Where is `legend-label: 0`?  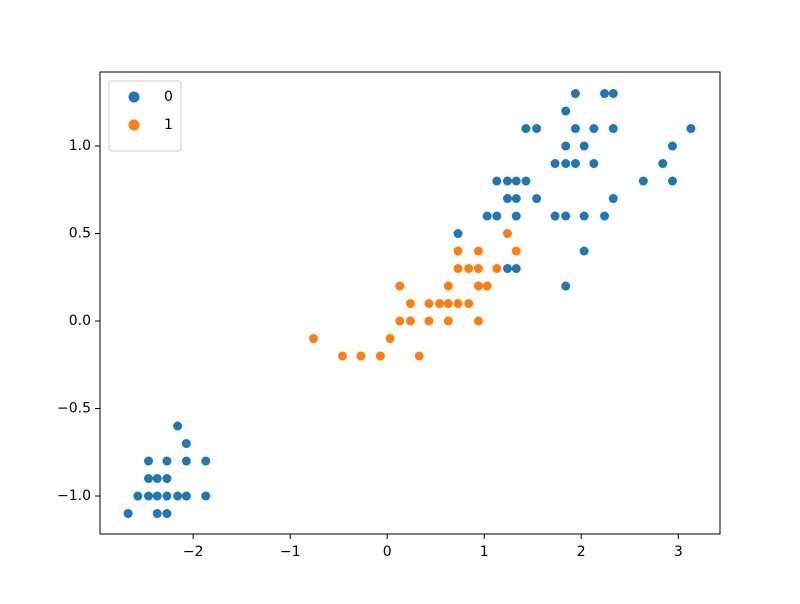 legend-label: 0 is located at coordinates (168, 97).